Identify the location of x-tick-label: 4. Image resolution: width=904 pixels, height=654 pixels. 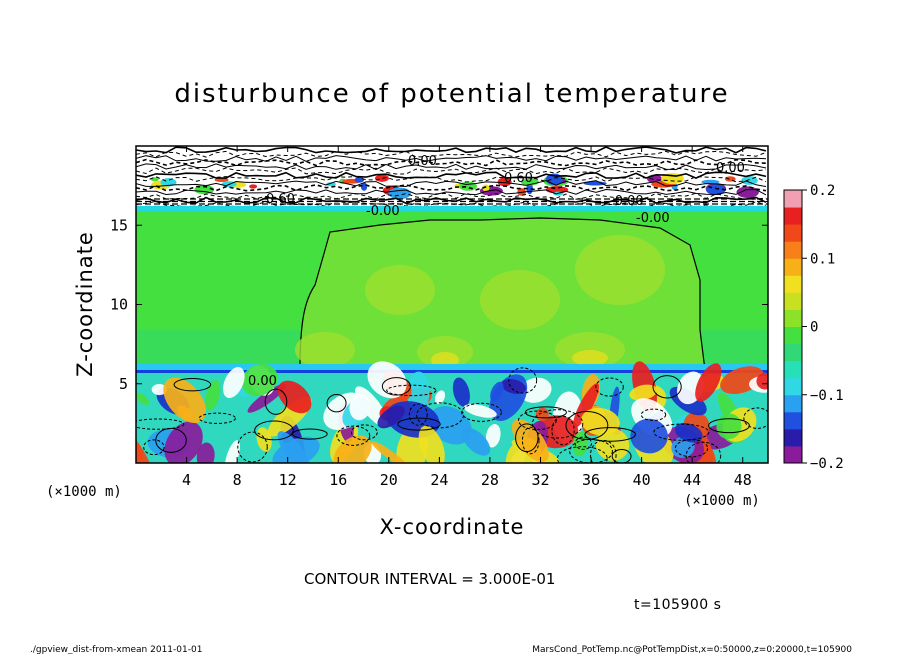
(186, 480).